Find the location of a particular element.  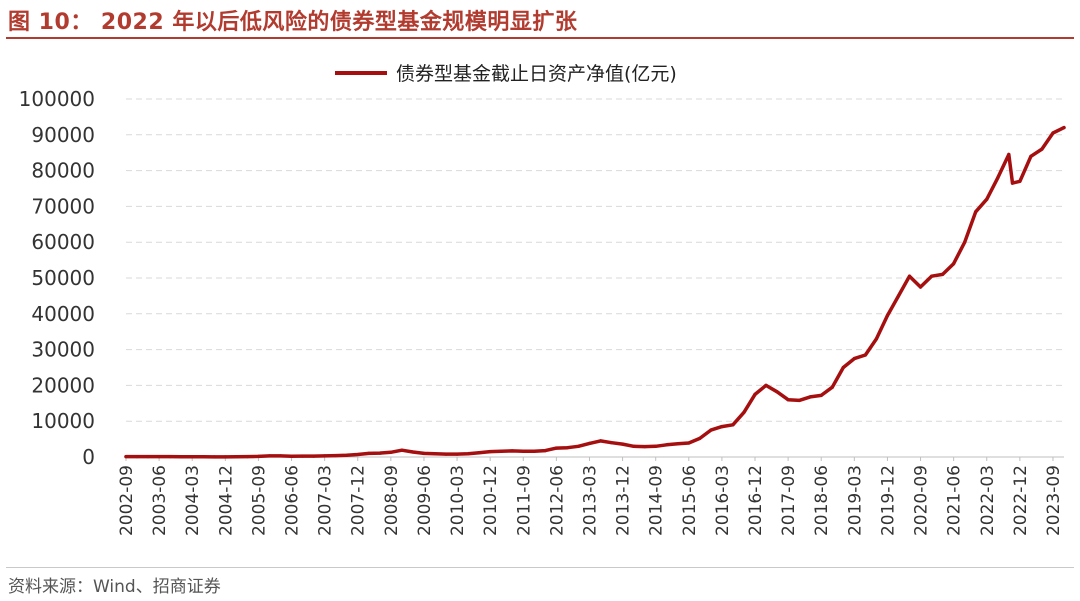

source-divider is located at coordinates (540, 567).